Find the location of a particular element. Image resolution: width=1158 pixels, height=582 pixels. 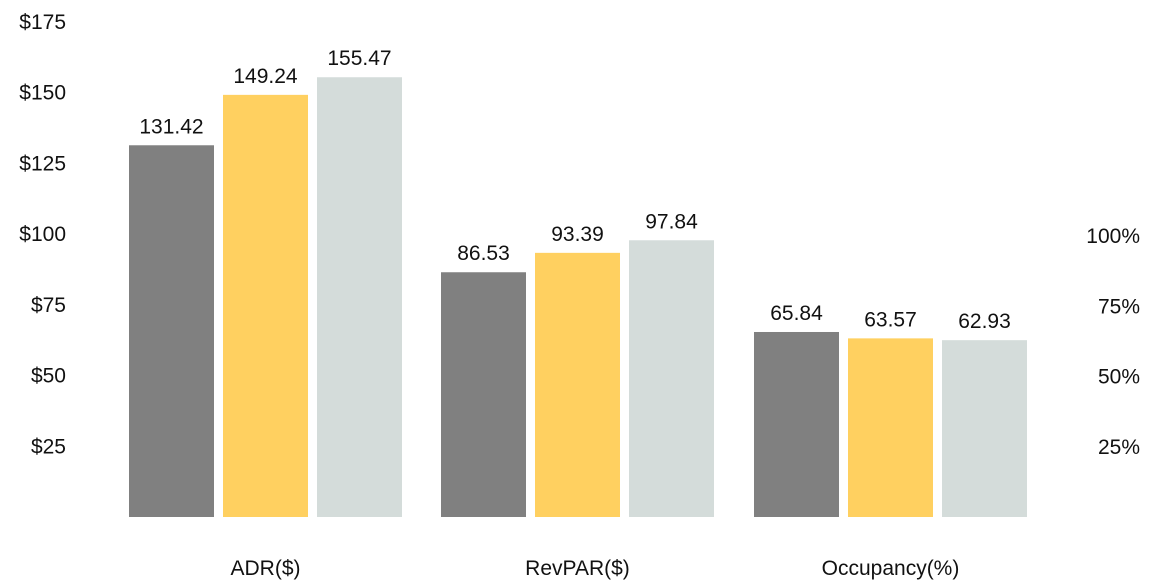

bar-value-label: 149.24 is located at coordinates (265, 76).